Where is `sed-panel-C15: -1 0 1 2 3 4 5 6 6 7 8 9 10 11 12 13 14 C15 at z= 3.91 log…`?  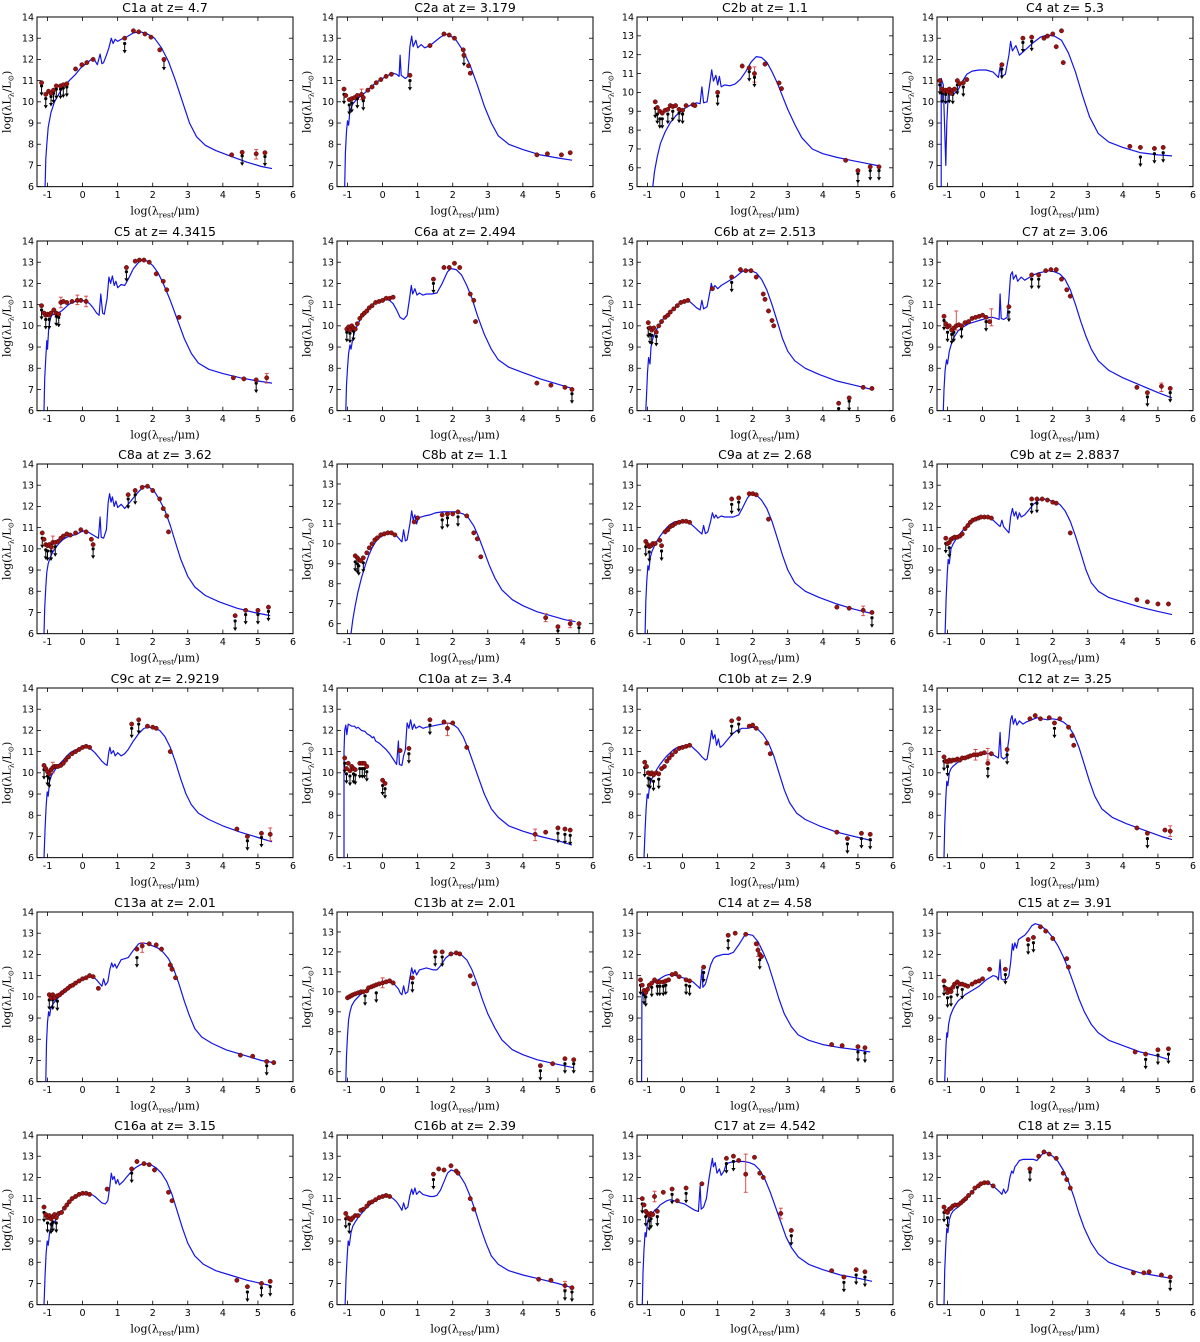
sed-panel-C15: -1 0 1 2 3 4 5 6 6 7 8 9 10 11 12 13 14 C15 at z= 3.91 log… is located at coordinates (1050, 1007).